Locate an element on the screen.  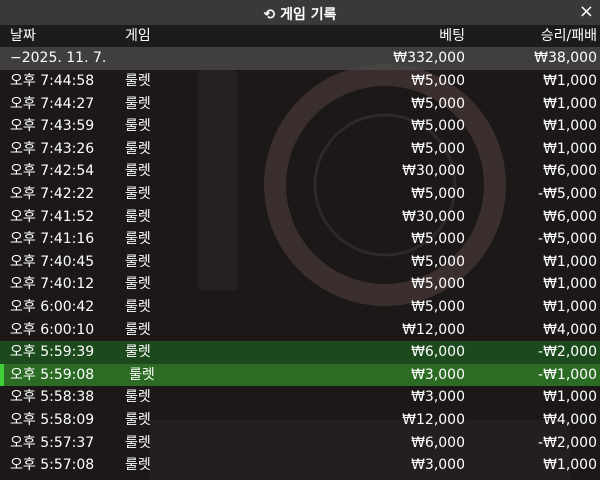
history-row: 오후 5:58:09 룰렛 ₩12,000 ₩4,000 is located at coordinates (300, 420).